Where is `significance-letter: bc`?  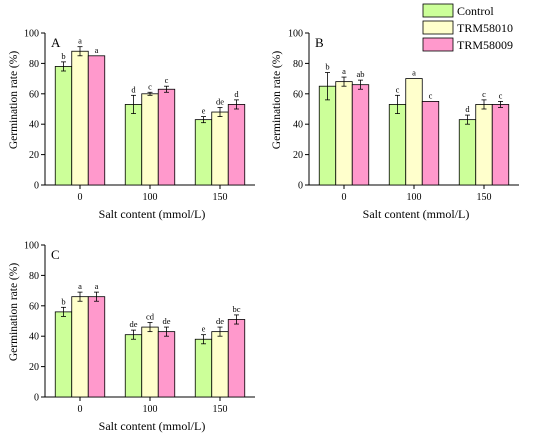
significance-letter: bc is located at coordinates (236, 309).